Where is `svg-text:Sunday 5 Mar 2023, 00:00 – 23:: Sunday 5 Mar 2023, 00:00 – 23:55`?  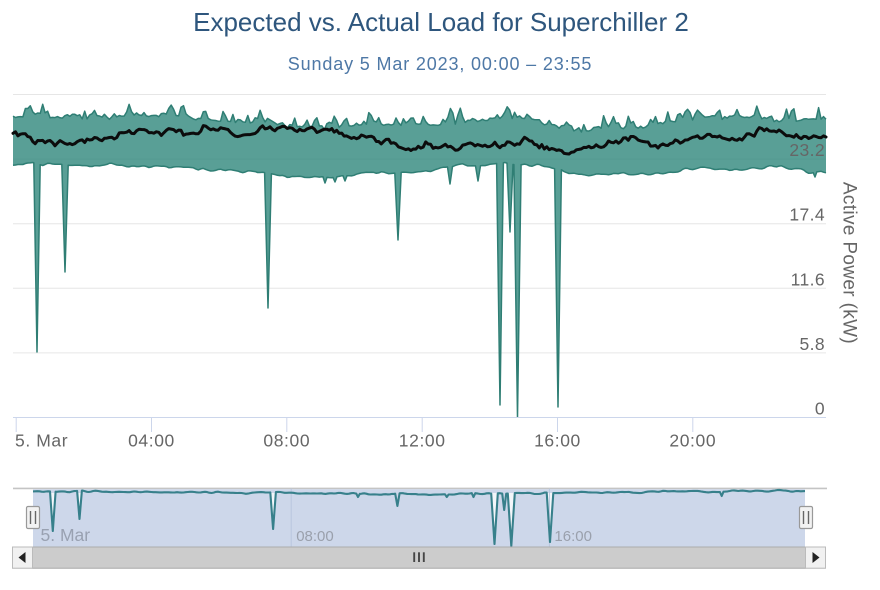 svg-text:Sunday 5 Mar 2023, 00:00 – 23:: Sunday 5 Mar 2023, 00:00 – 23:55 is located at coordinates (440, 64).